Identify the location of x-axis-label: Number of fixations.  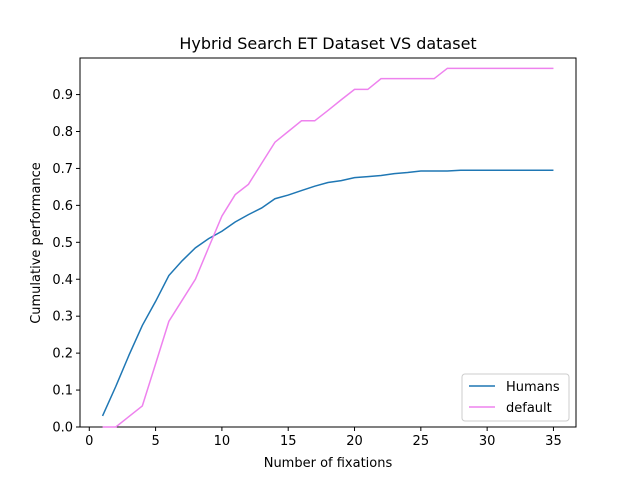
(328, 463).